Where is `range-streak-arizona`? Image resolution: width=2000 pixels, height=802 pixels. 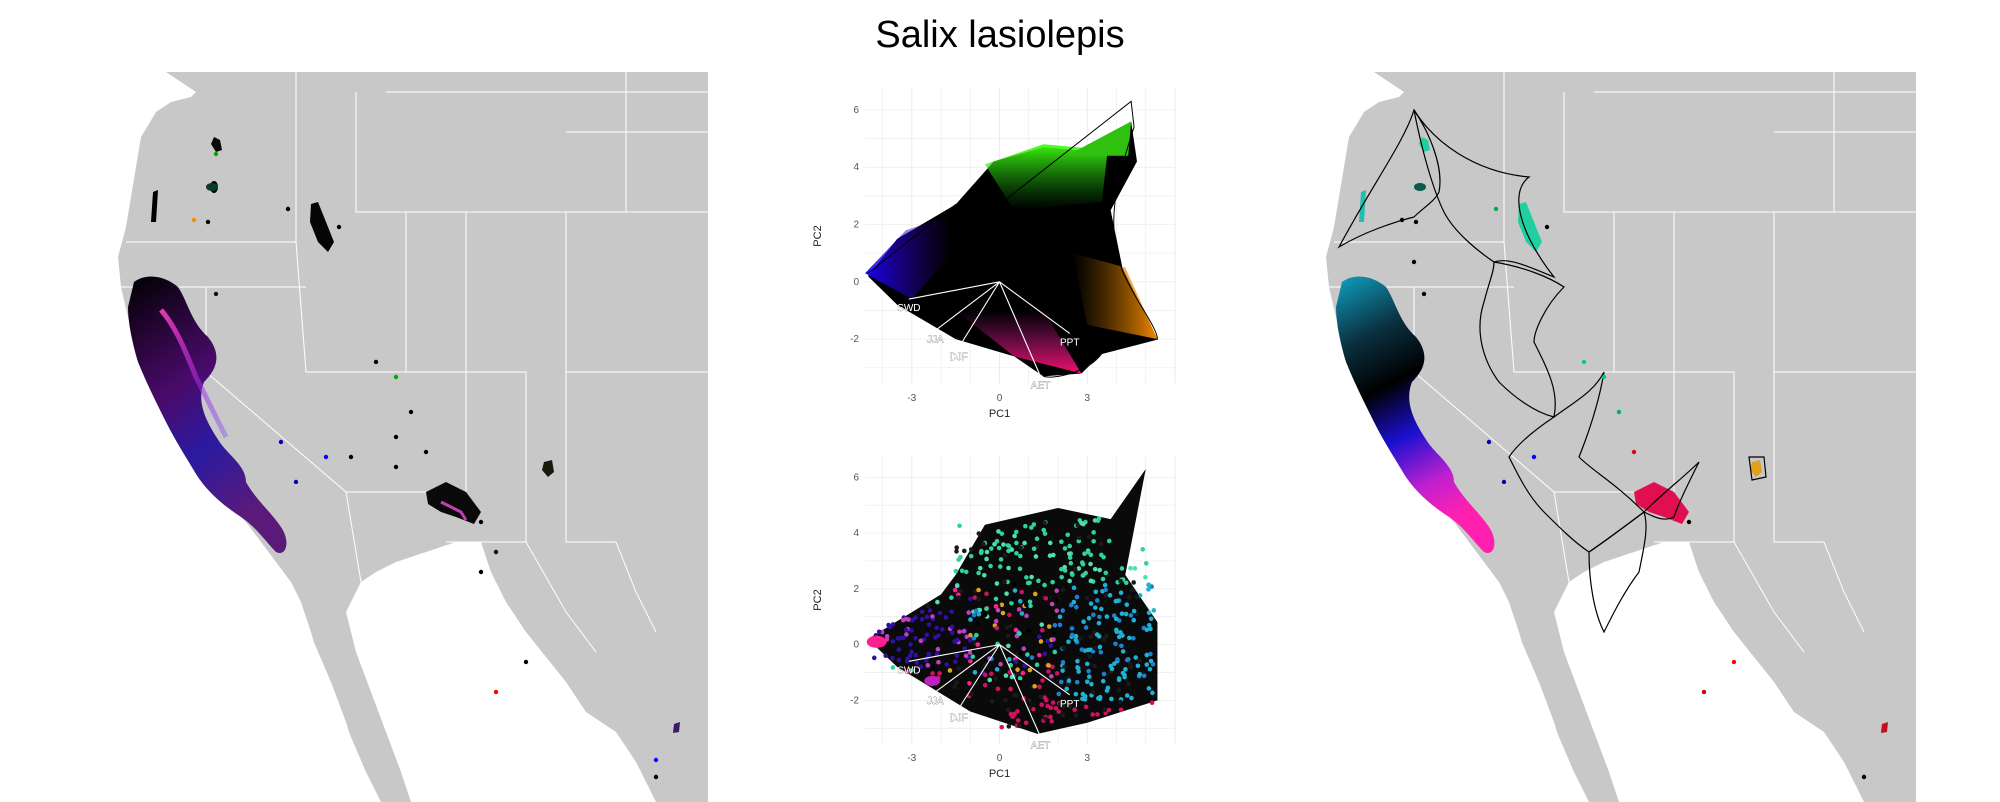
range-streak-arizona is located at coordinates (454, 510).